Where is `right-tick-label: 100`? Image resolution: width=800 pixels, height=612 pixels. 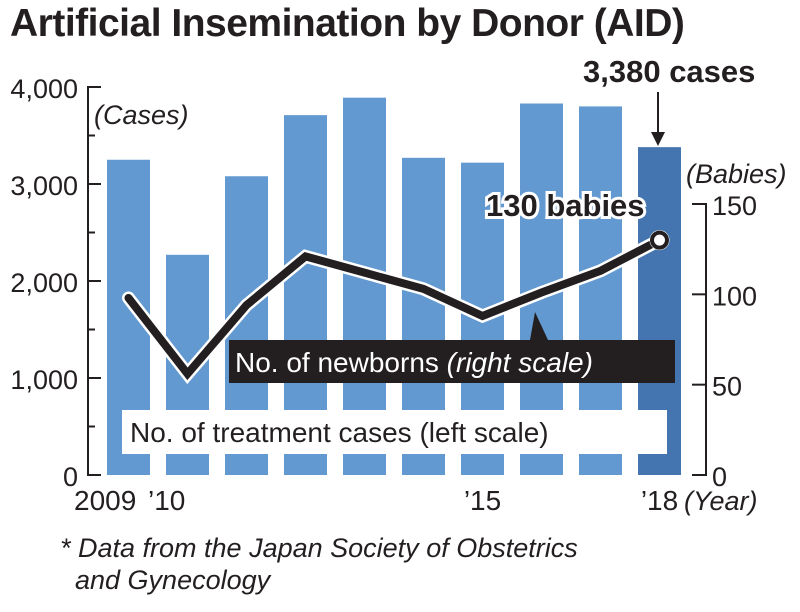
right-tick-label: 100 is located at coordinates (734, 296).